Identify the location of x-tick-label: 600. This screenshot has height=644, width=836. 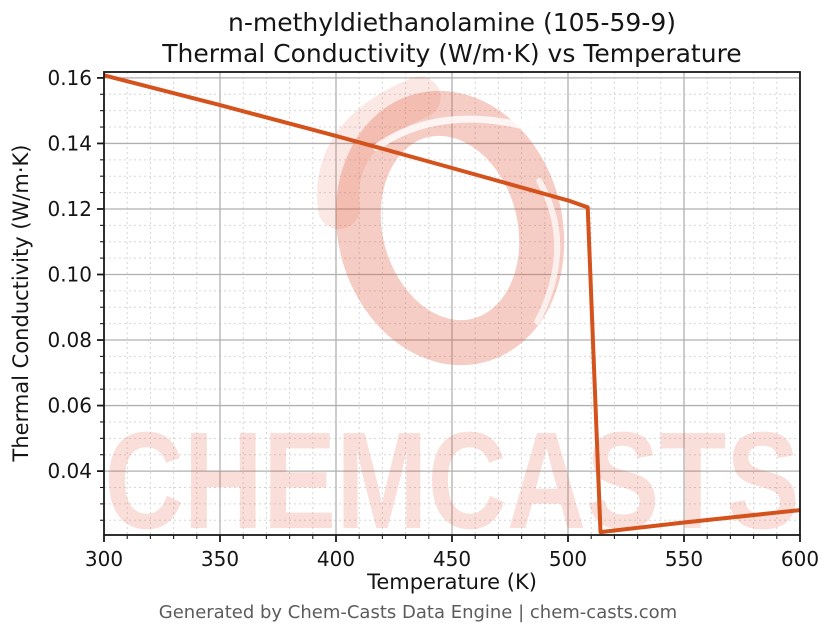
(800, 559).